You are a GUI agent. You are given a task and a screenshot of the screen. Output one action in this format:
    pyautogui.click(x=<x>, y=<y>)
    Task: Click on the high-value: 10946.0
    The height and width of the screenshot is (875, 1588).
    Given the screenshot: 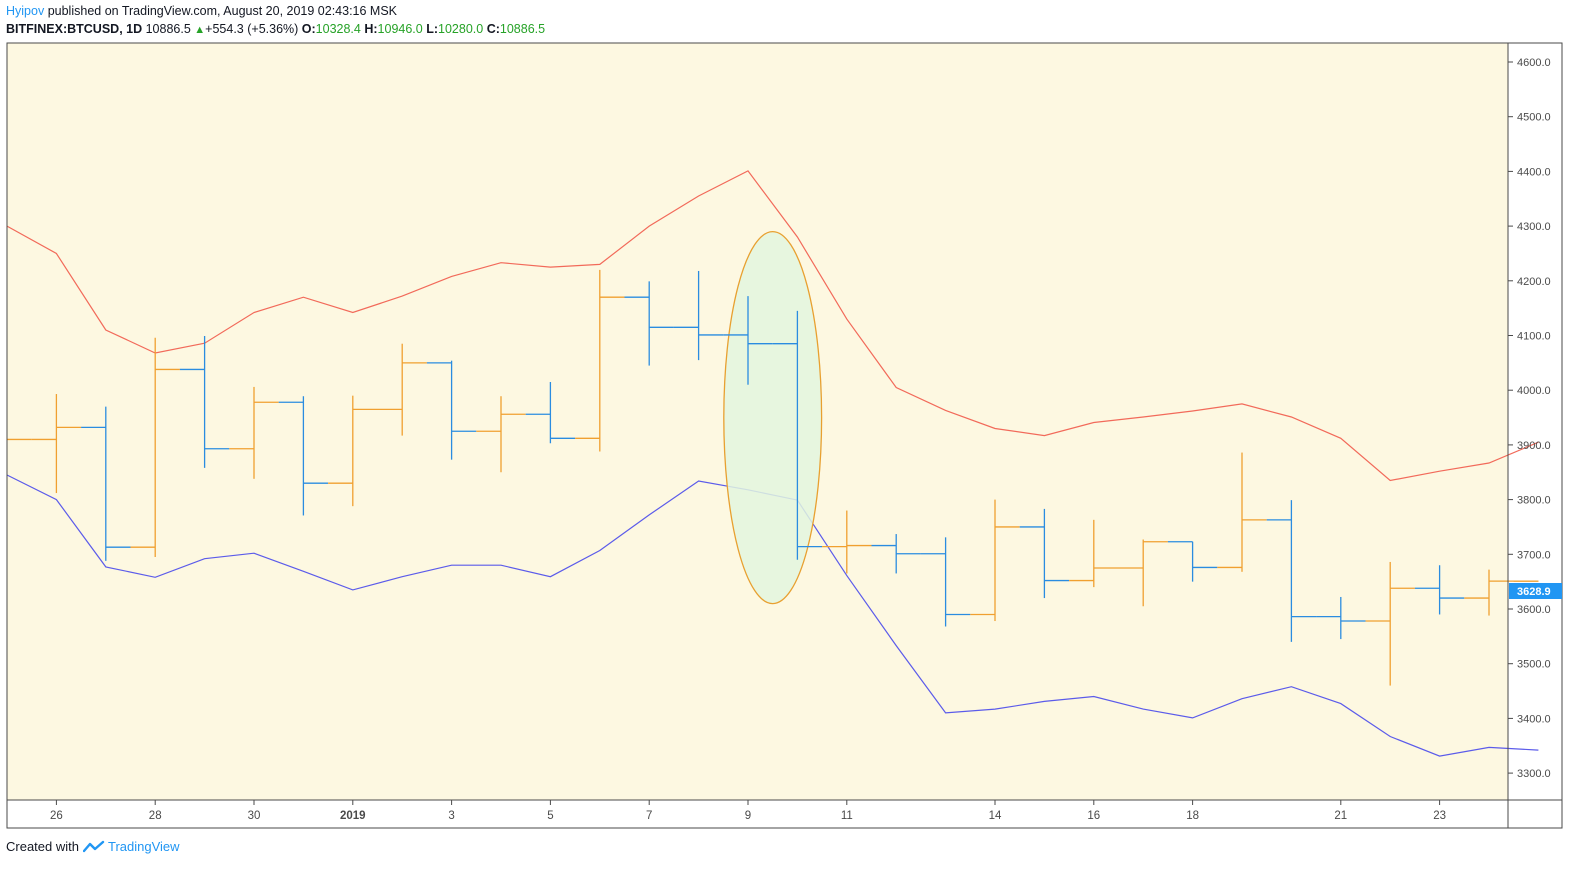 What is the action you would take?
    pyautogui.click(x=400, y=29)
    